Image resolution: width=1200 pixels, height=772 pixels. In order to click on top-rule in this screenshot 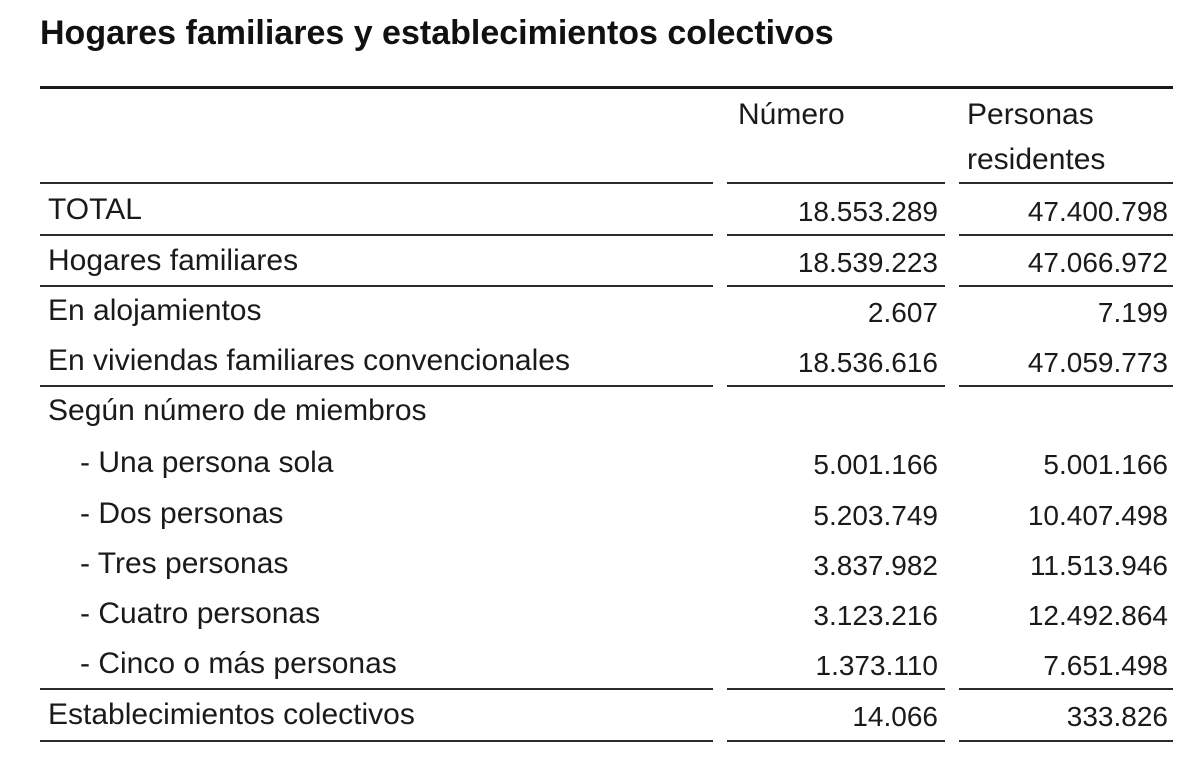, I will do `click(606, 87)`.